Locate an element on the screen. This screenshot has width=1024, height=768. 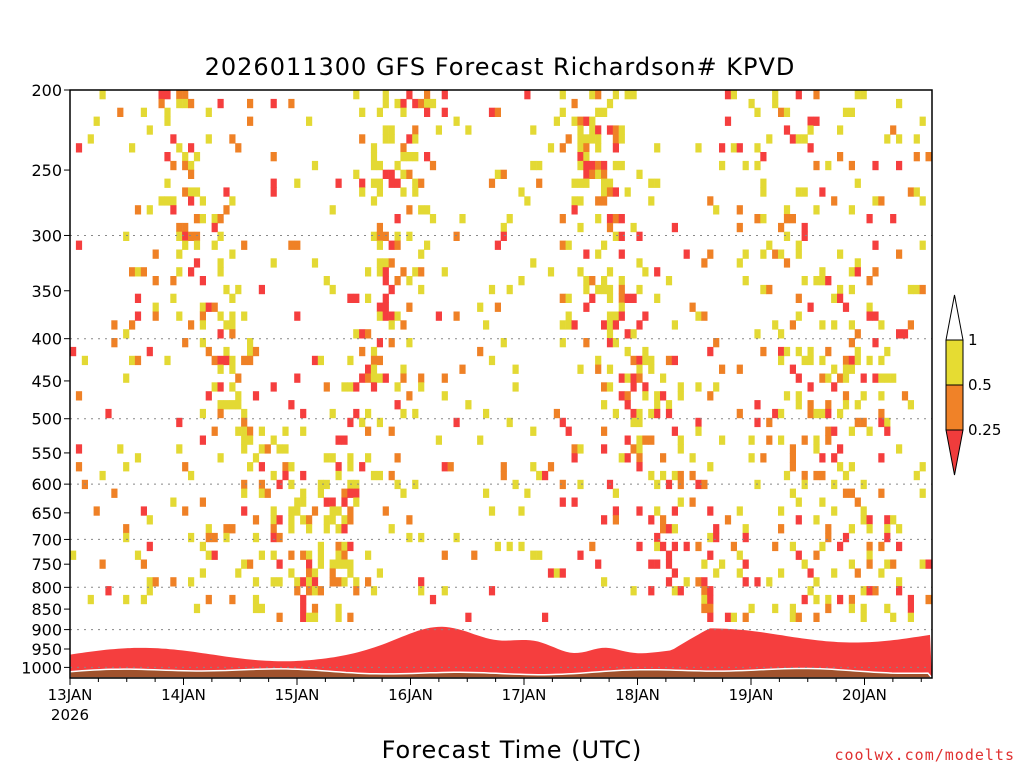
y-tick-label: 850 is located at coordinates (46, 609).